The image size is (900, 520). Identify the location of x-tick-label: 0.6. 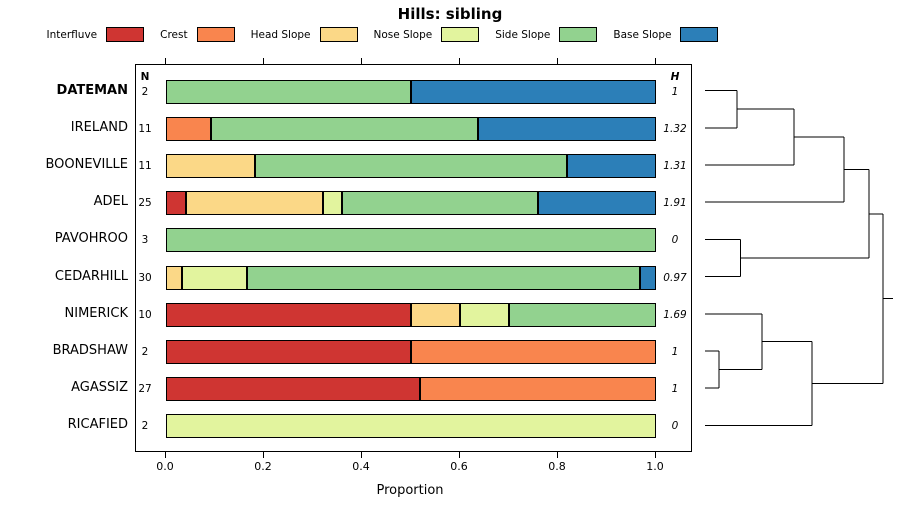
(459, 466).